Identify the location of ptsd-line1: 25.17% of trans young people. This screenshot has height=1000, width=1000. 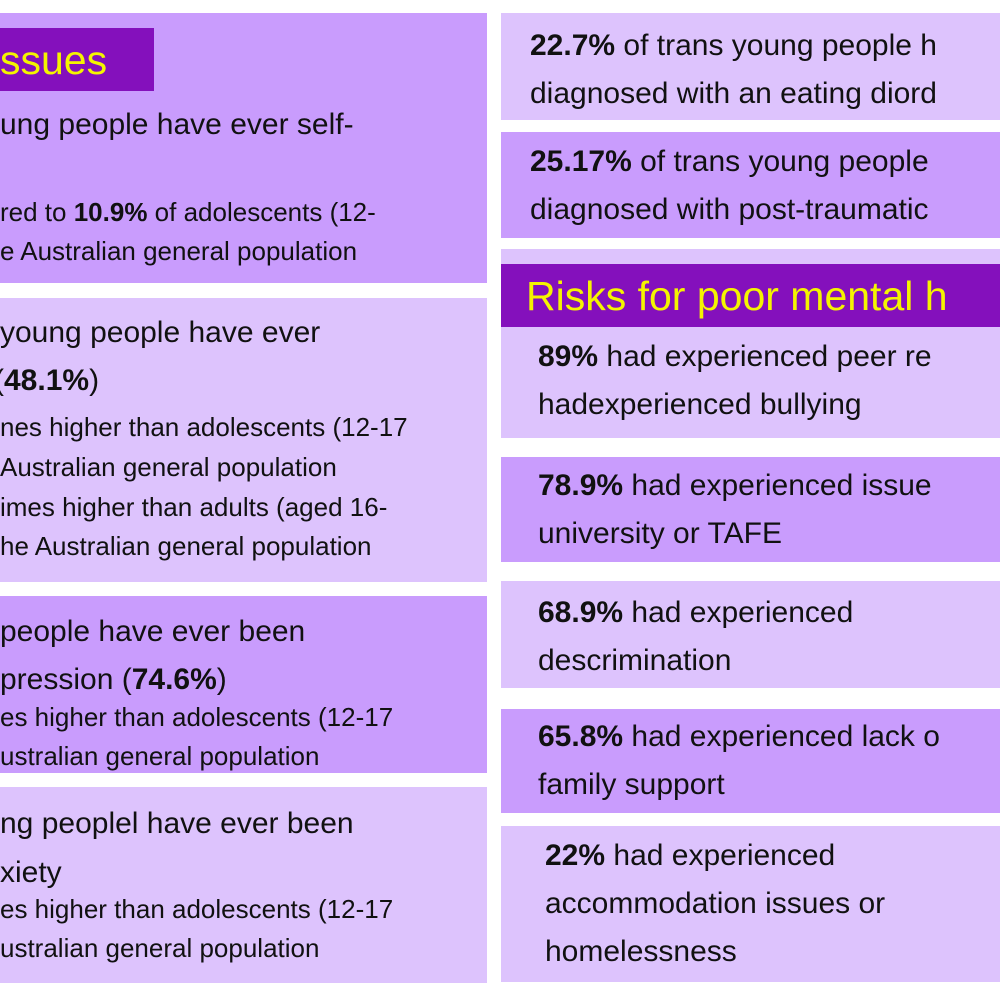
(729, 161).